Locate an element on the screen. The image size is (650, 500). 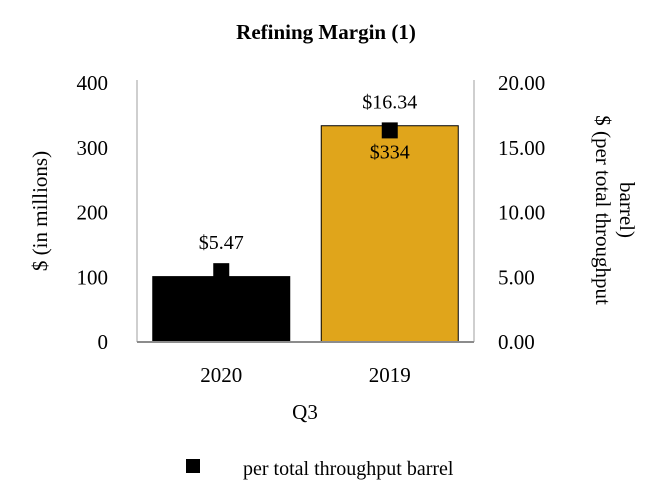
bar-value-label-2019: $334 is located at coordinates (390, 153).